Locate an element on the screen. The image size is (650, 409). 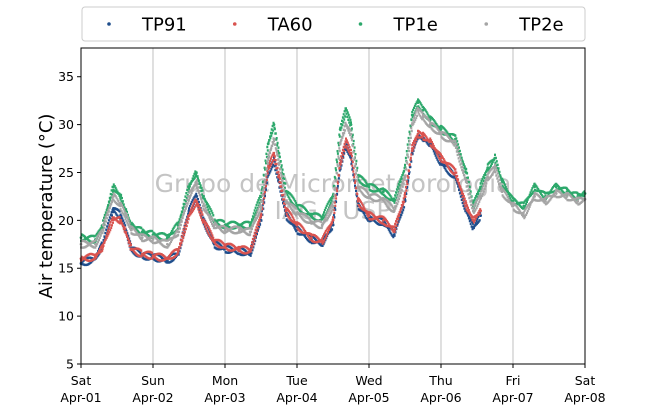
y-tick-label-5: 5 is located at coordinates (70, 364).